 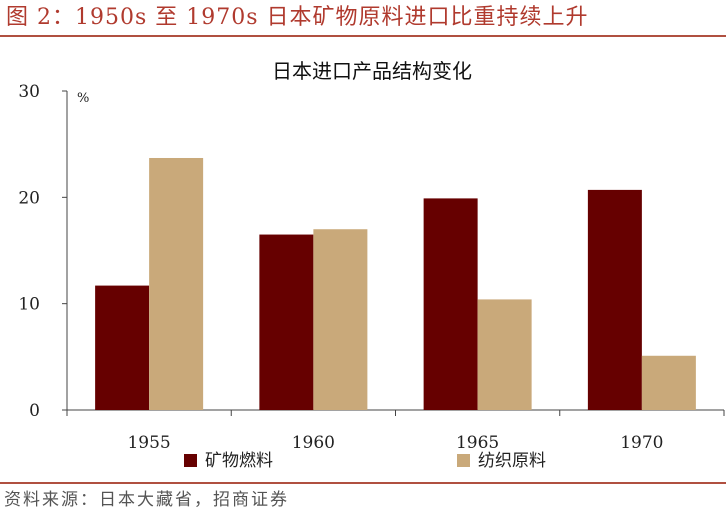 I want to click on legend: 矿物燃料 纺织原料, so click(x=365, y=461).